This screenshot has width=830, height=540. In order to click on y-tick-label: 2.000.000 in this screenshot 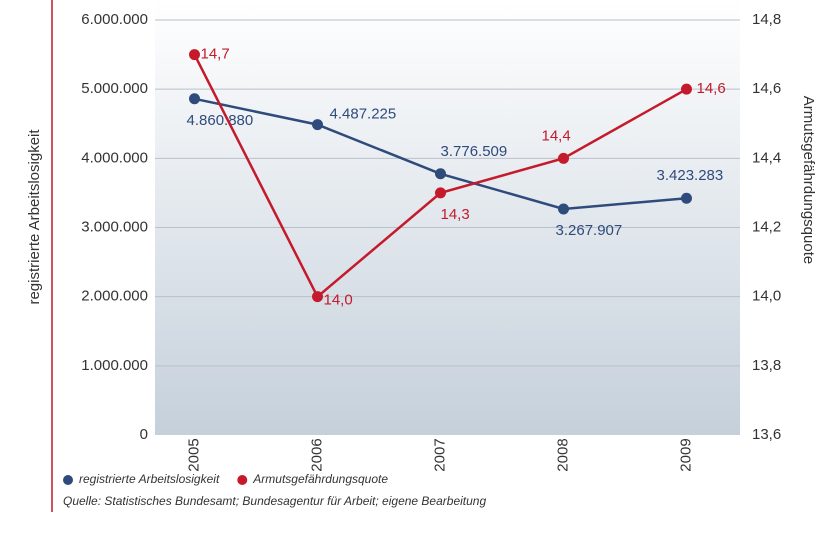, I will do `click(114, 296)`.